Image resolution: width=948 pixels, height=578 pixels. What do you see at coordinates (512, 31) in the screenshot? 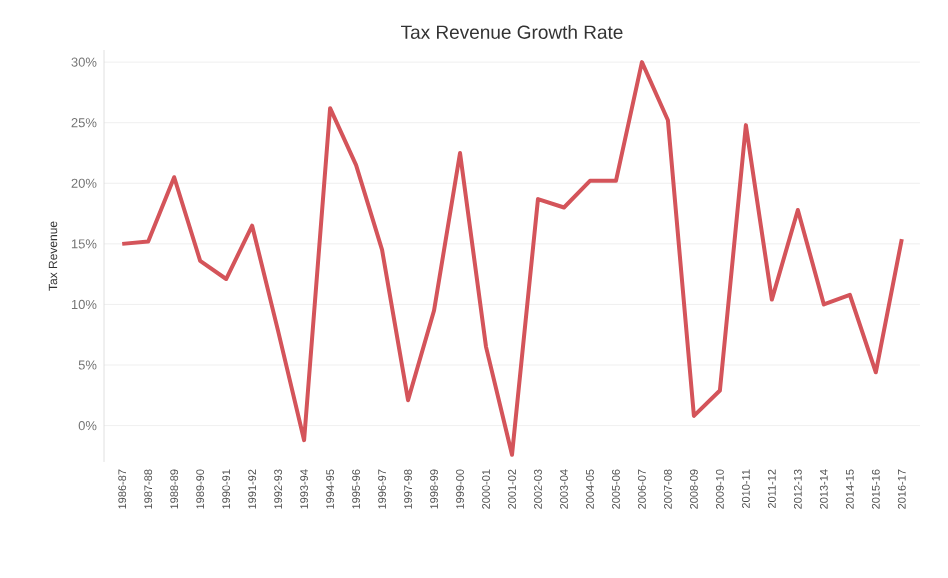
I see `chart-title: Tax Revenue Growth Rate` at bounding box center [512, 31].